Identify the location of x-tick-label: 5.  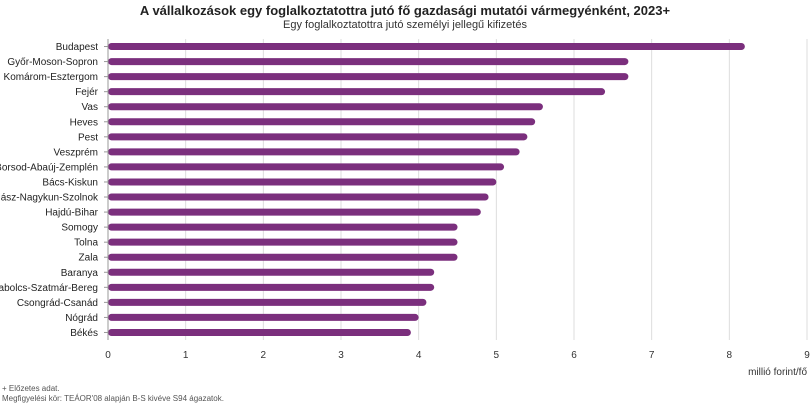
(497, 355).